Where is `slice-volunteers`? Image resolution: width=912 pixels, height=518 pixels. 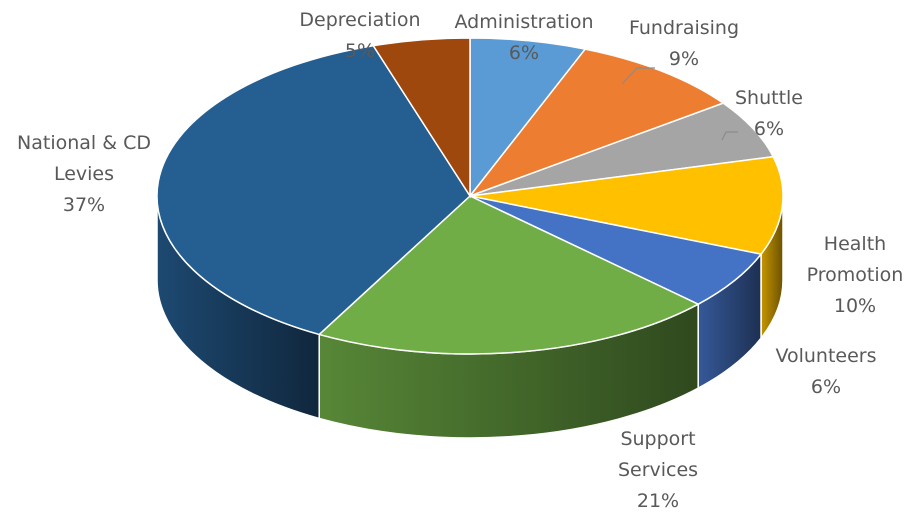 slice-volunteers is located at coordinates (616, 250).